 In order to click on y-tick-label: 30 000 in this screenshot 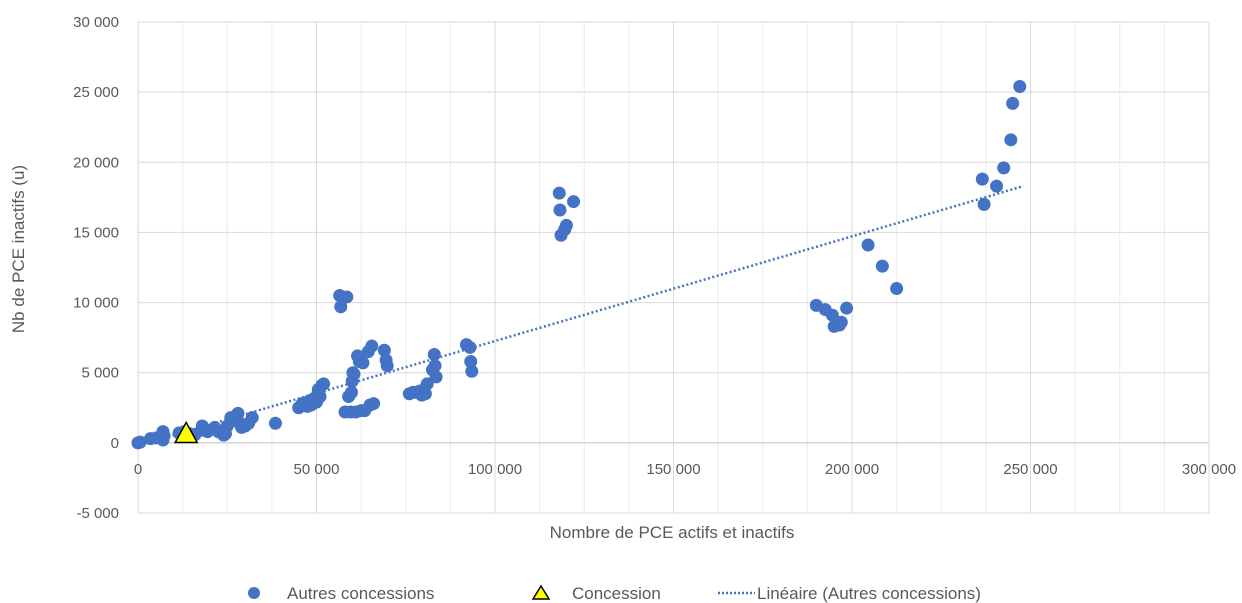, I will do `click(96, 22)`.